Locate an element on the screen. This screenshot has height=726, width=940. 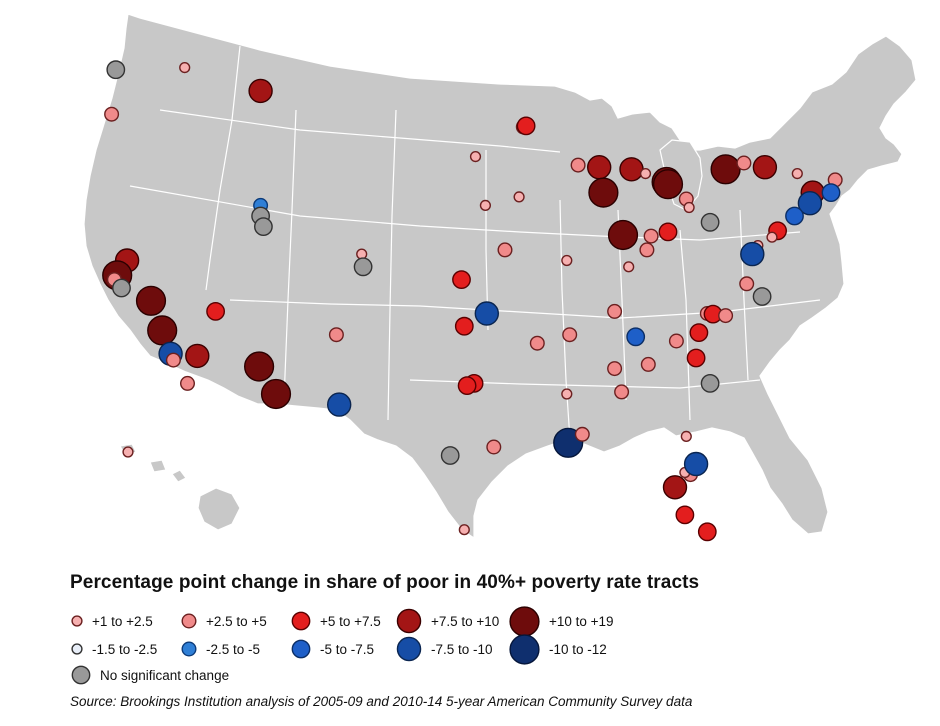
legend-label: No significant change is located at coordinates (165, 675).